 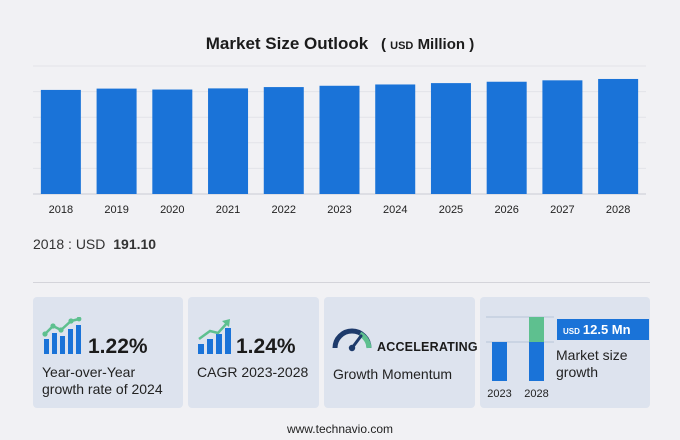 I want to click on bar-2023, so click(x=339, y=139).